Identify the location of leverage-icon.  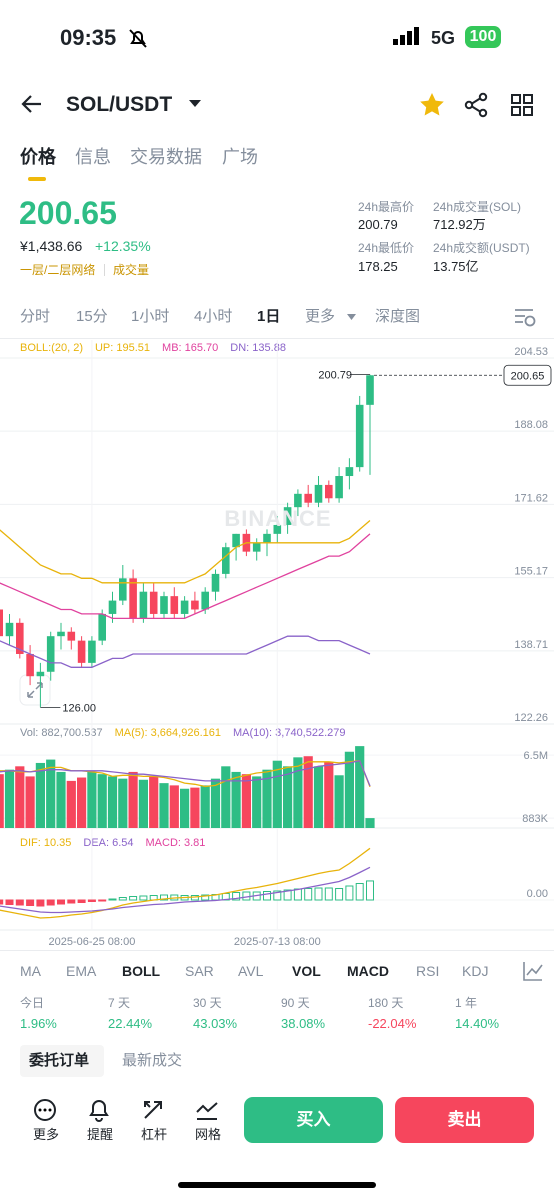
(153, 1110).